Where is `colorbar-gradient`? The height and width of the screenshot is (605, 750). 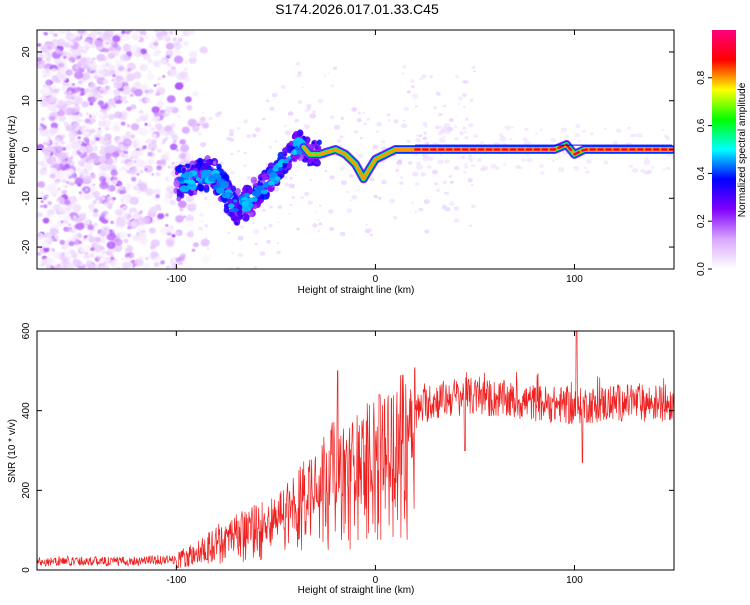 colorbar-gradient is located at coordinates (724, 149).